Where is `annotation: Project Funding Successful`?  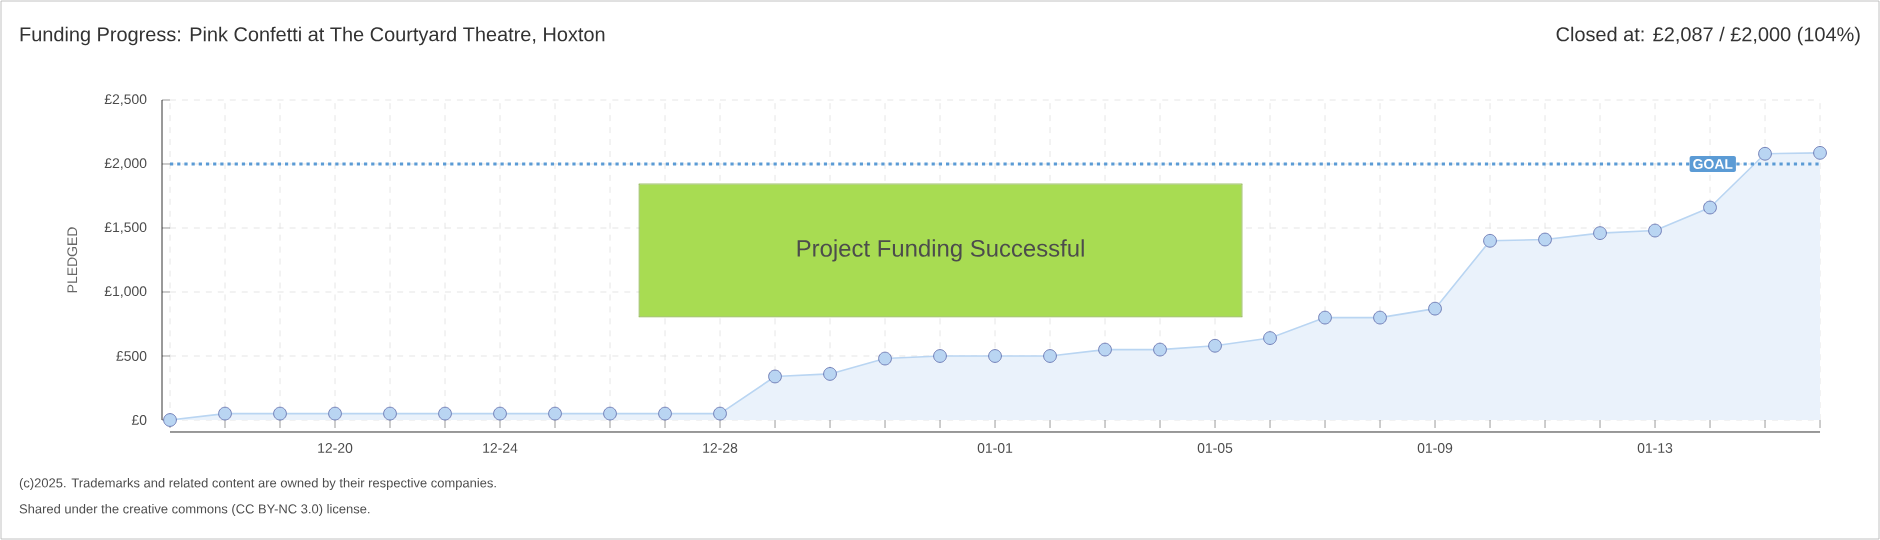
annotation: Project Funding Successful is located at coordinates (940, 250).